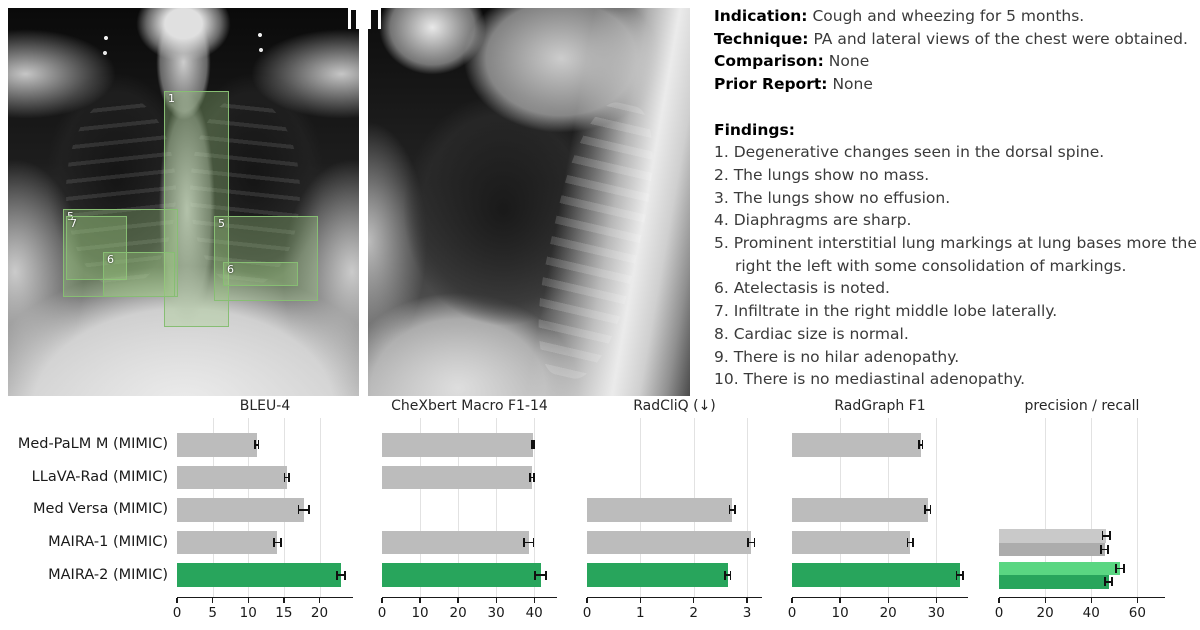 The width and height of the screenshot is (1200, 630). I want to click on field-value: Cough and wheezing for 5 months., so click(948, 16).